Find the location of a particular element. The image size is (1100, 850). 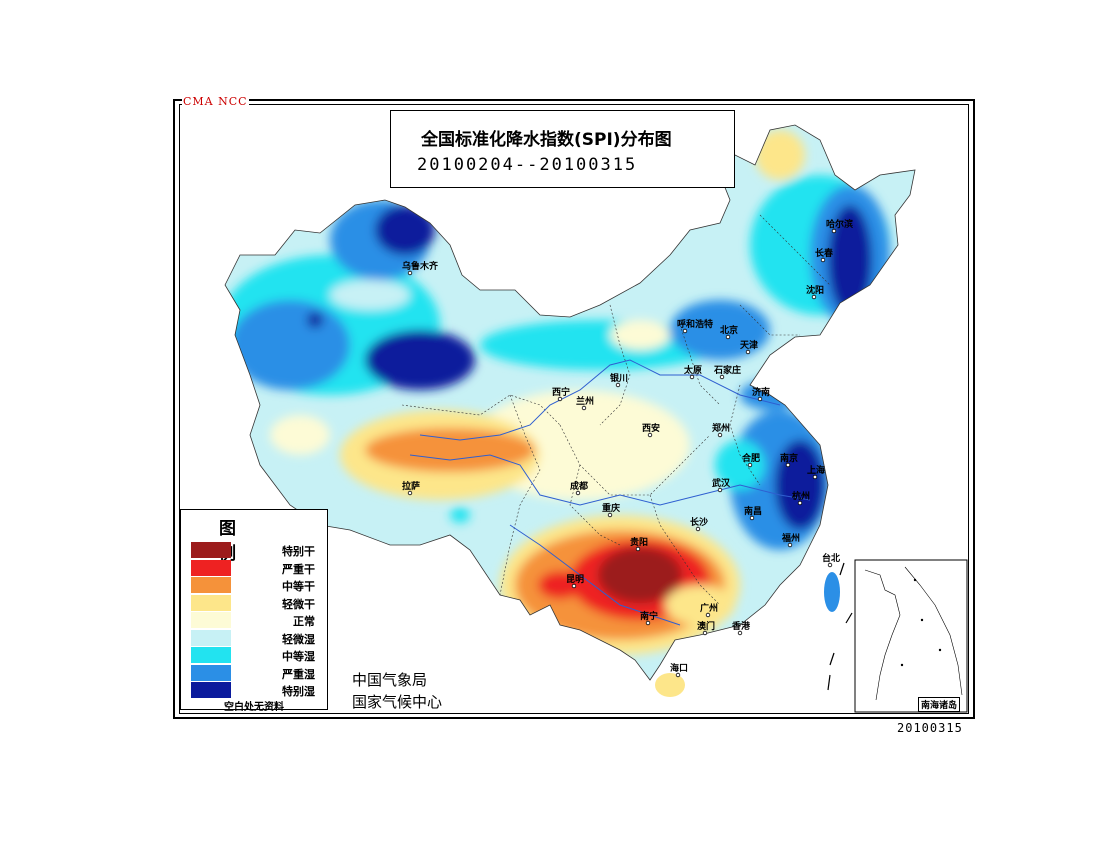

legend-item: 特别干 is located at coordinates (256, 550).